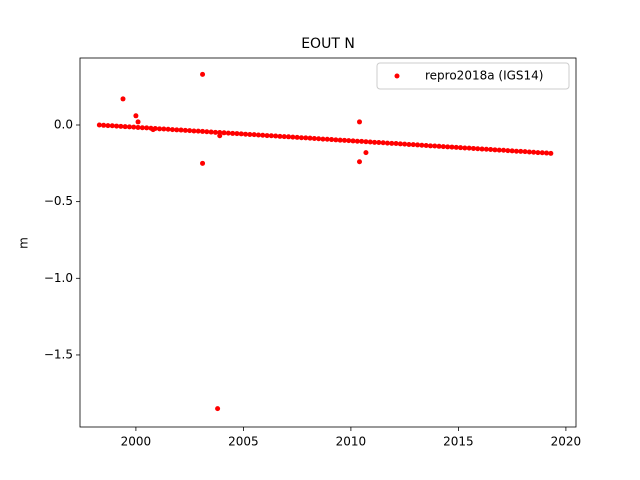 The width and height of the screenshot is (640, 480). What do you see at coordinates (24, 243) in the screenshot?
I see `y-axis-label: m` at bounding box center [24, 243].